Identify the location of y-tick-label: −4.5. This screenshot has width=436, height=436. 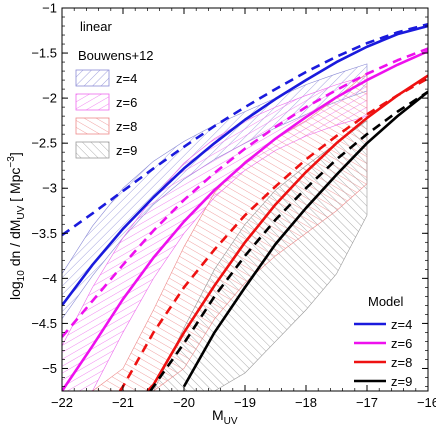
(44, 323).